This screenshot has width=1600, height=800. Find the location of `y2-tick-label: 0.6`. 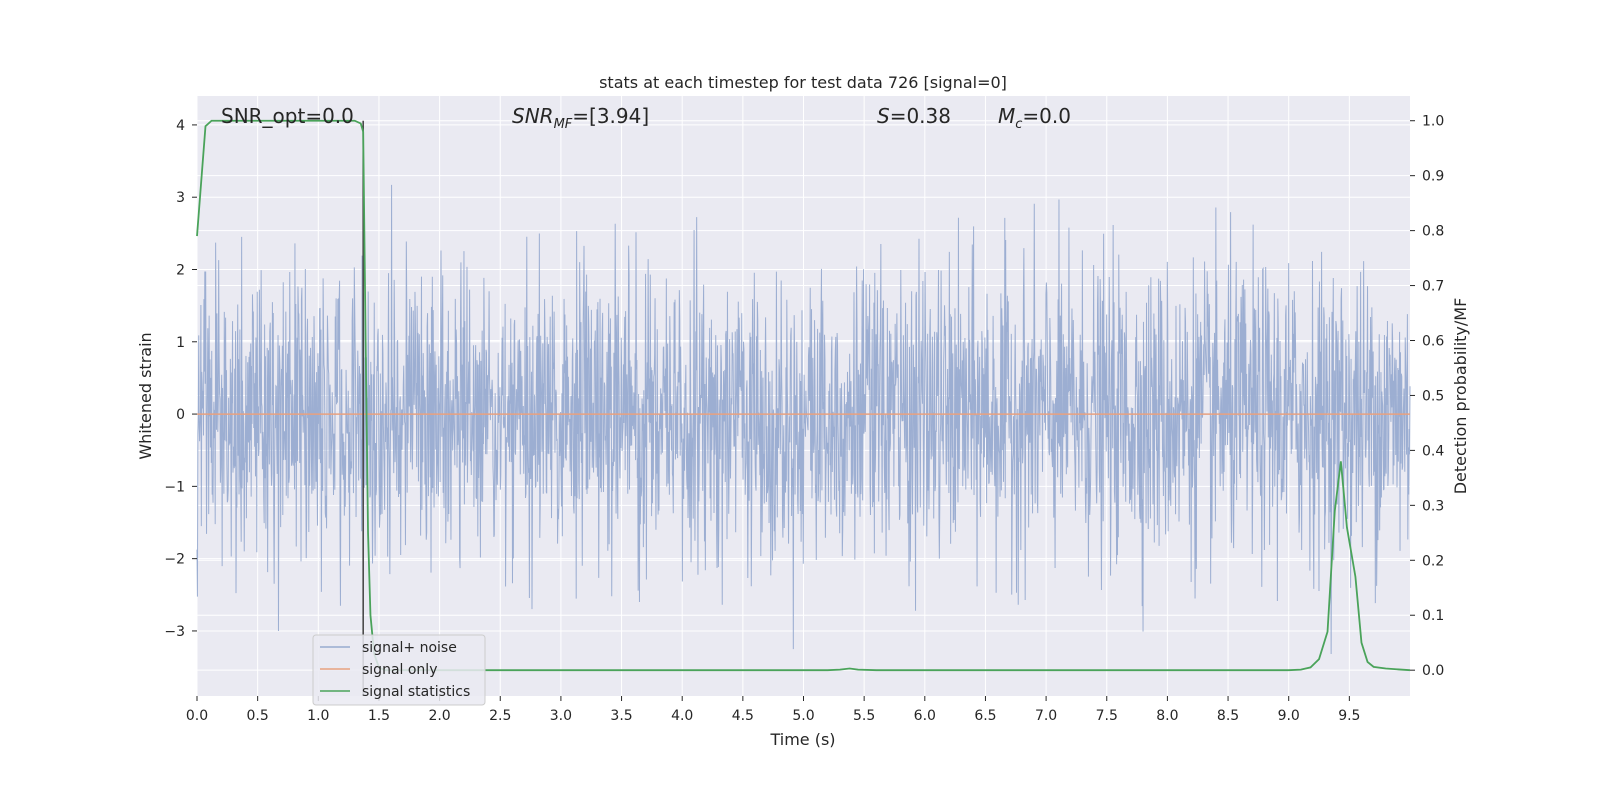

y2-tick-label: 0.6 is located at coordinates (1433, 342).